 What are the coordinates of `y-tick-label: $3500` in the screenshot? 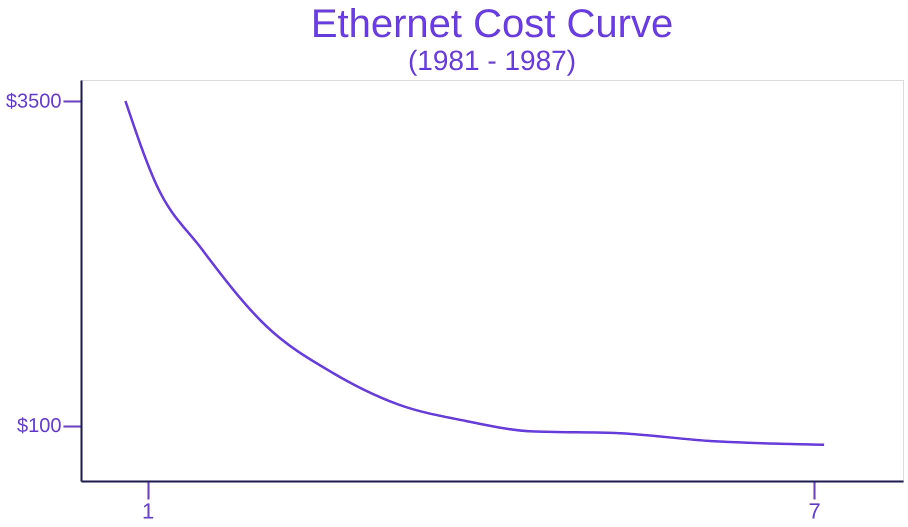 It's located at (34, 101).